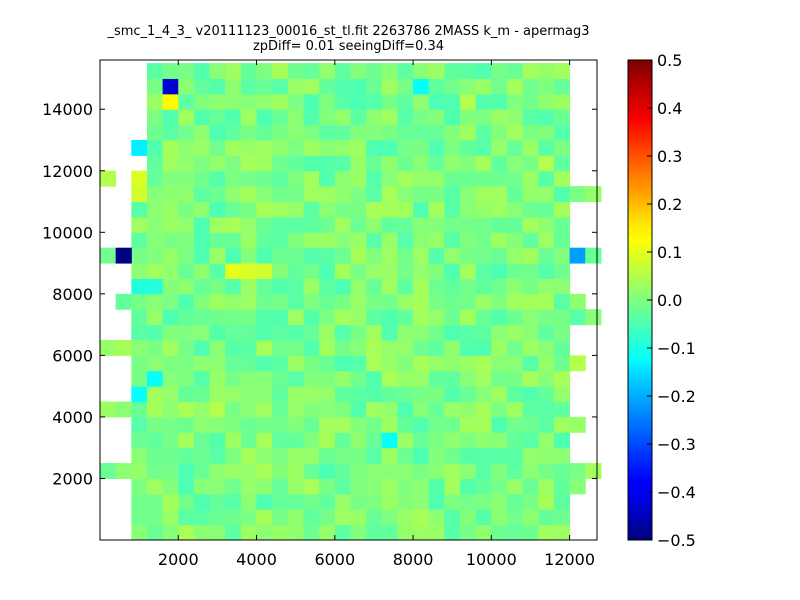  What do you see at coordinates (676, 348) in the screenshot?
I see `colorbar-tick-label: −0.1` at bounding box center [676, 348].